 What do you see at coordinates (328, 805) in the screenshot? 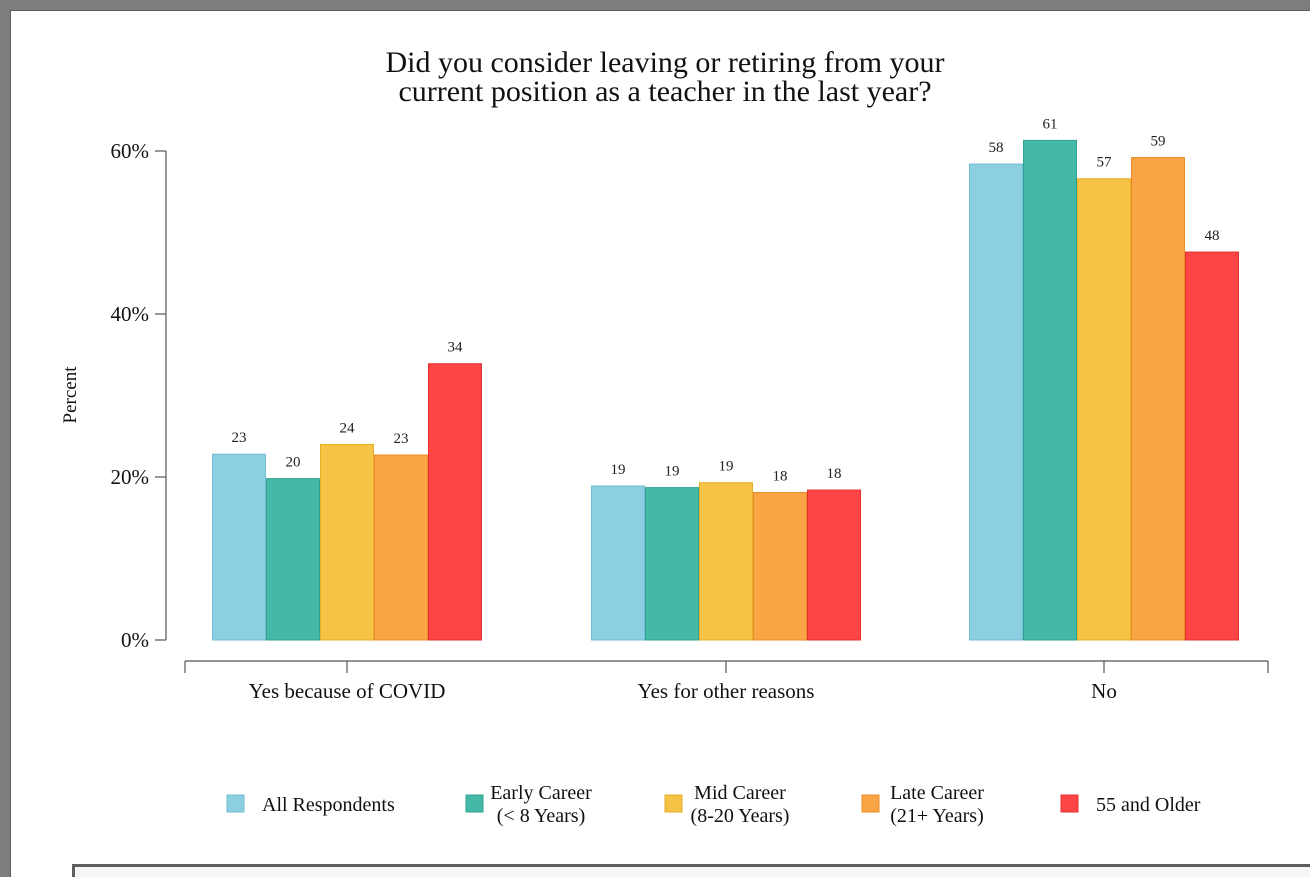
I see `legend-label: All Respondents` at bounding box center [328, 805].